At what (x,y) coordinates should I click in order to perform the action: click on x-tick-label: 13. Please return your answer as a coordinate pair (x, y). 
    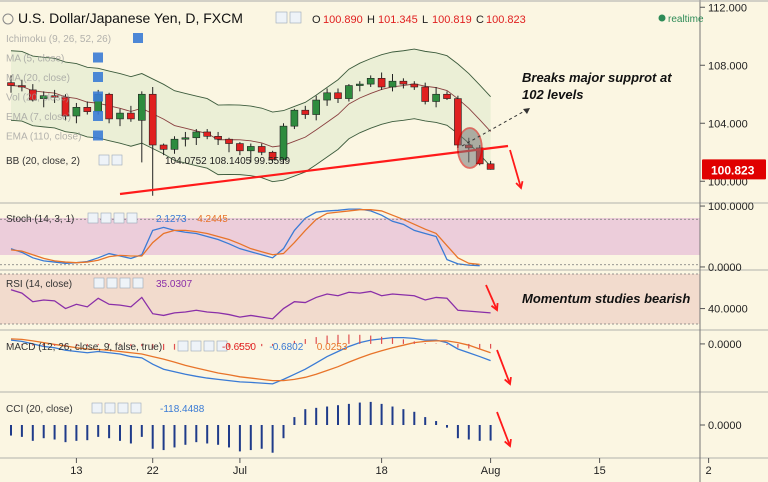
    Looking at the image, I should click on (76, 471).